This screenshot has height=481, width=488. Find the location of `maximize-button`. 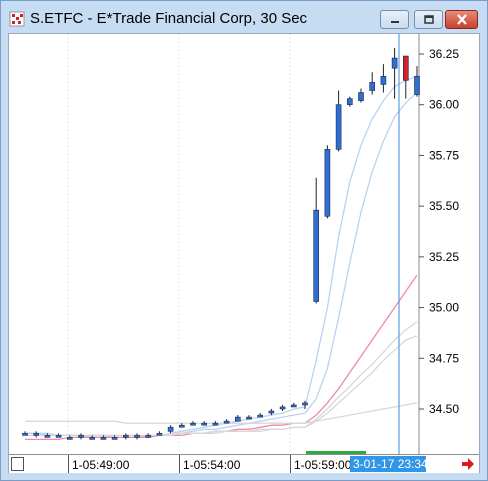

maximize-button is located at coordinates (428, 19).